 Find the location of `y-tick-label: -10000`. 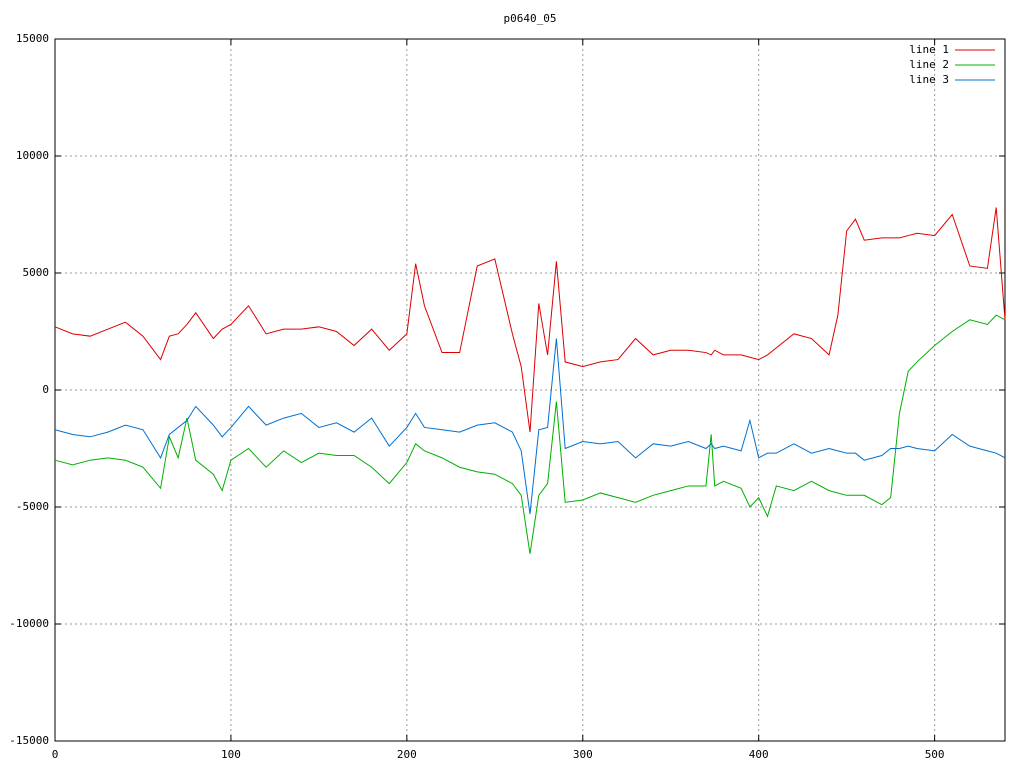

y-tick-label: -10000 is located at coordinates (29, 623).